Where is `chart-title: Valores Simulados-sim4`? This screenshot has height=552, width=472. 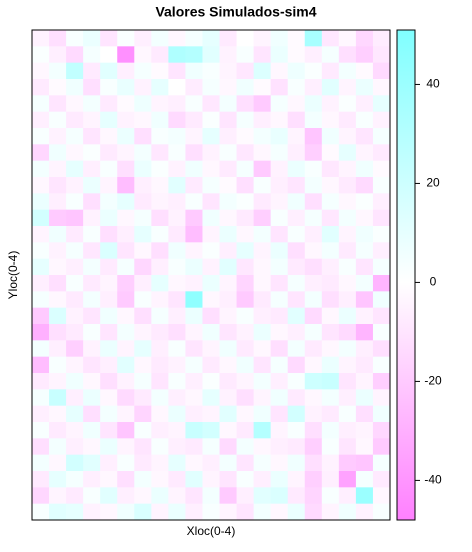
chart-title: Valores Simulados-sim4 is located at coordinates (235, 12).